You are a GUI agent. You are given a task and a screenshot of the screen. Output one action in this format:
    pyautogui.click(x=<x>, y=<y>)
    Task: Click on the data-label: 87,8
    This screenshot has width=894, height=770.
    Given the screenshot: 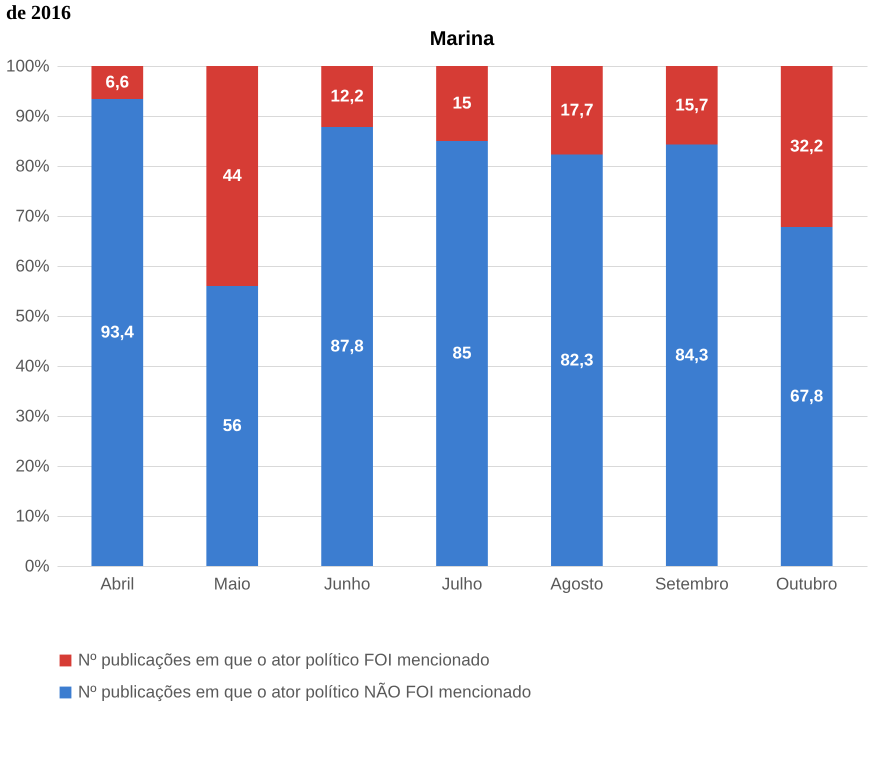 What is the action you would take?
    pyautogui.click(x=347, y=346)
    